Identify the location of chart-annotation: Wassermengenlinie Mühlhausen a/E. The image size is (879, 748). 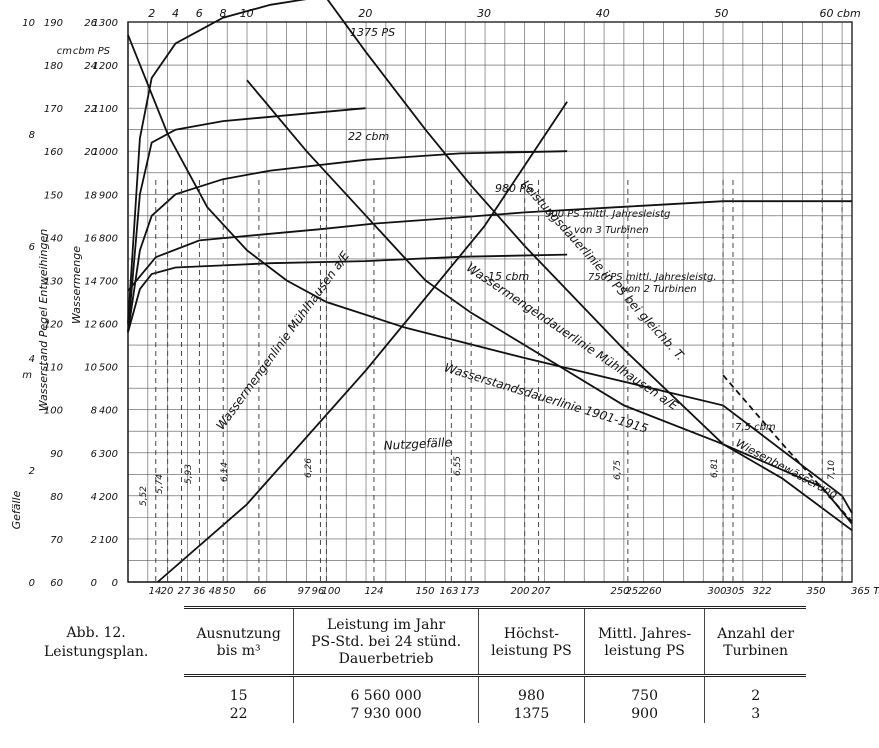
(282, 340).